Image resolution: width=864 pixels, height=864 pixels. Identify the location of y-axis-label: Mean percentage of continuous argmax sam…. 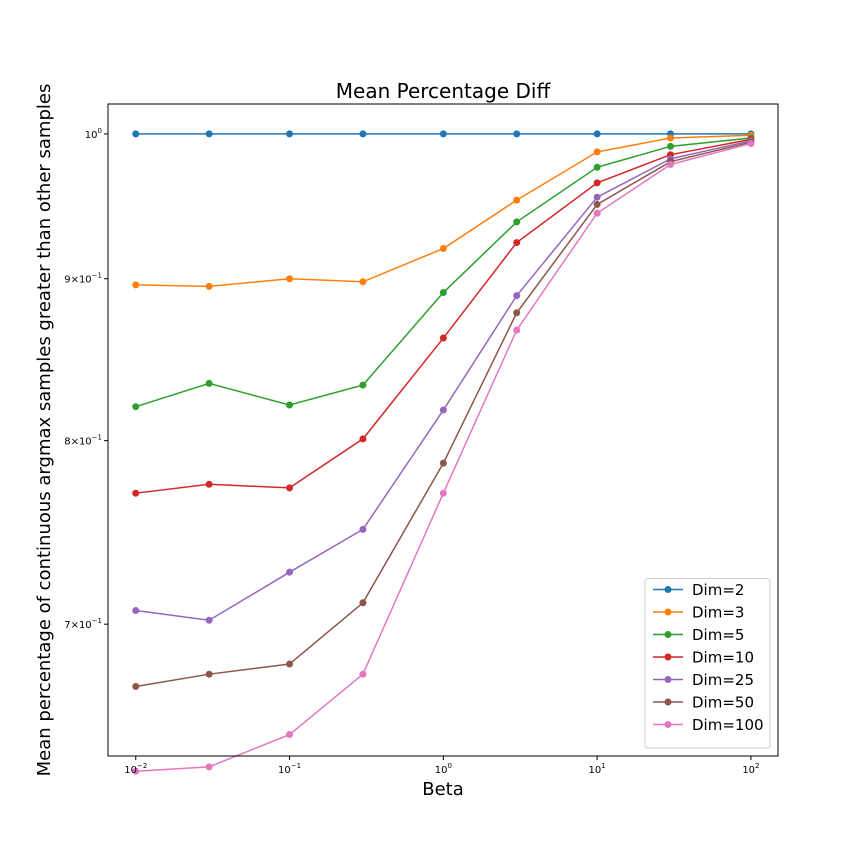
(44, 430).